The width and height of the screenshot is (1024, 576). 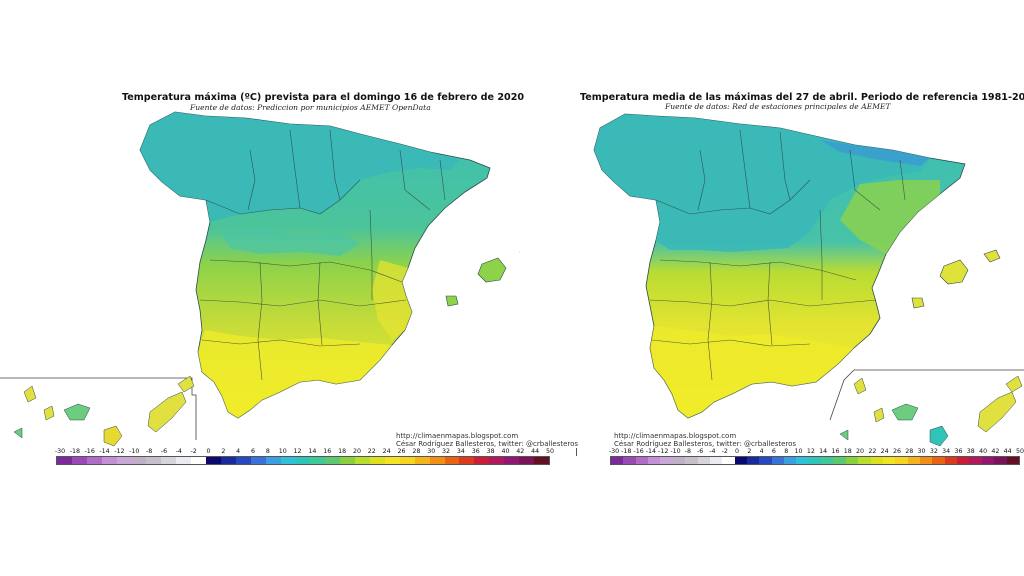 What do you see at coordinates (614, 451) in the screenshot?
I see `scale-tick-label: -30` at bounding box center [614, 451].